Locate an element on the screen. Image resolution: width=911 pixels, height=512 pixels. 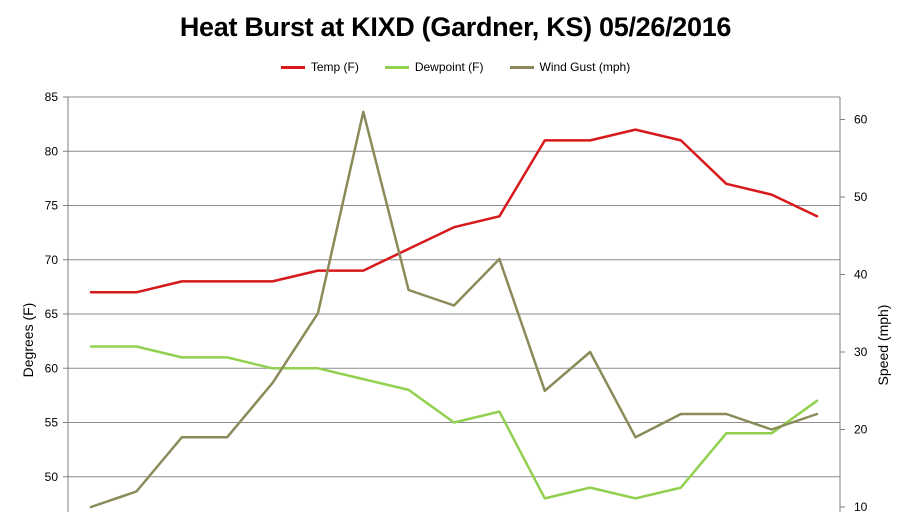
legend-swatch-dewpoint is located at coordinates (396, 67).